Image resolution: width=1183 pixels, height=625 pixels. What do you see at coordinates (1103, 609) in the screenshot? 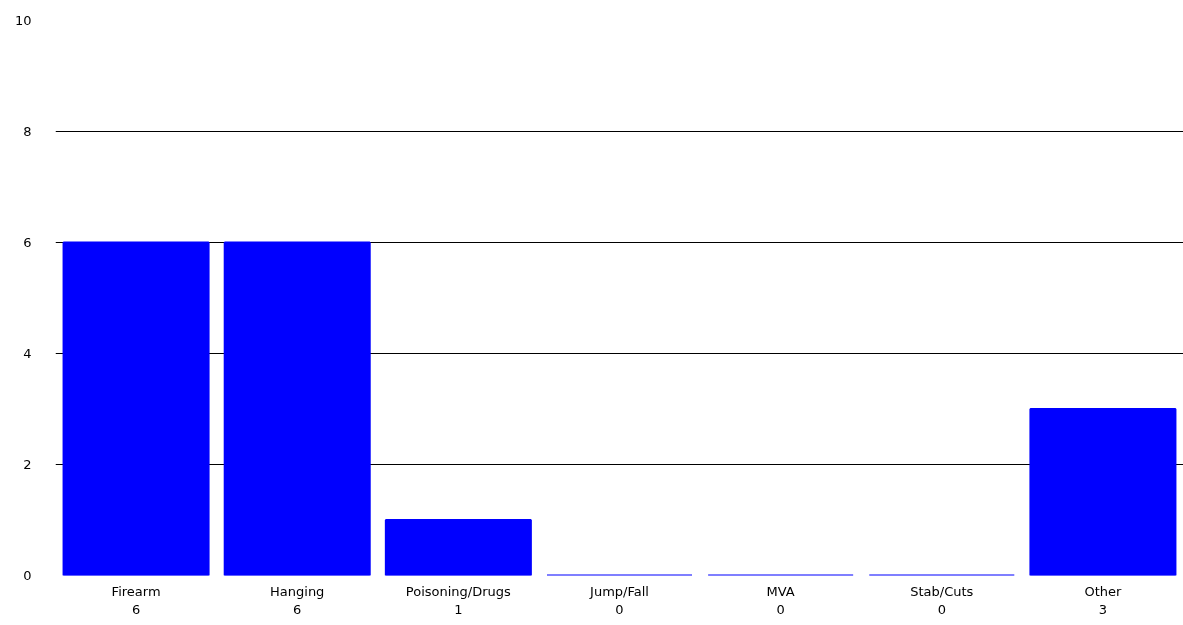
I see `data-label: 3` at bounding box center [1103, 609].